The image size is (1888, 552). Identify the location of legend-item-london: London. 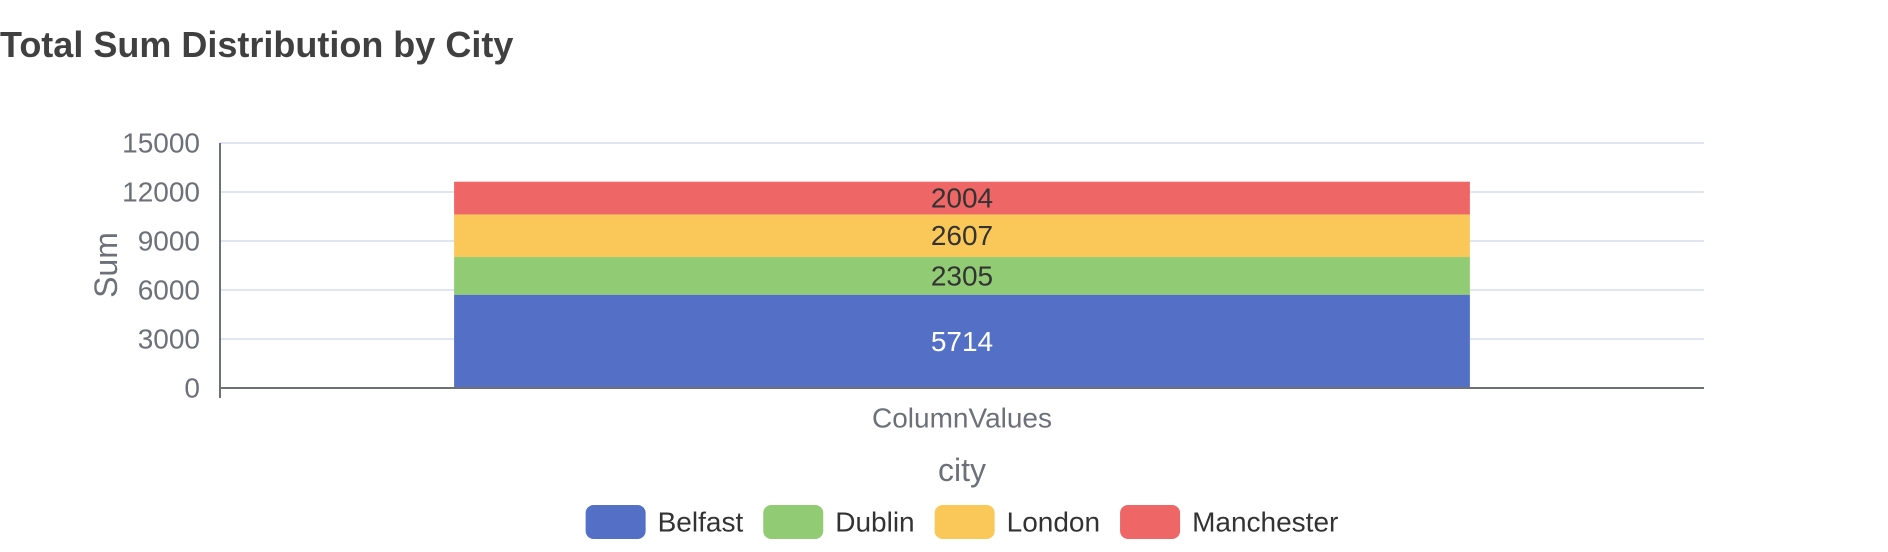
(1017, 522).